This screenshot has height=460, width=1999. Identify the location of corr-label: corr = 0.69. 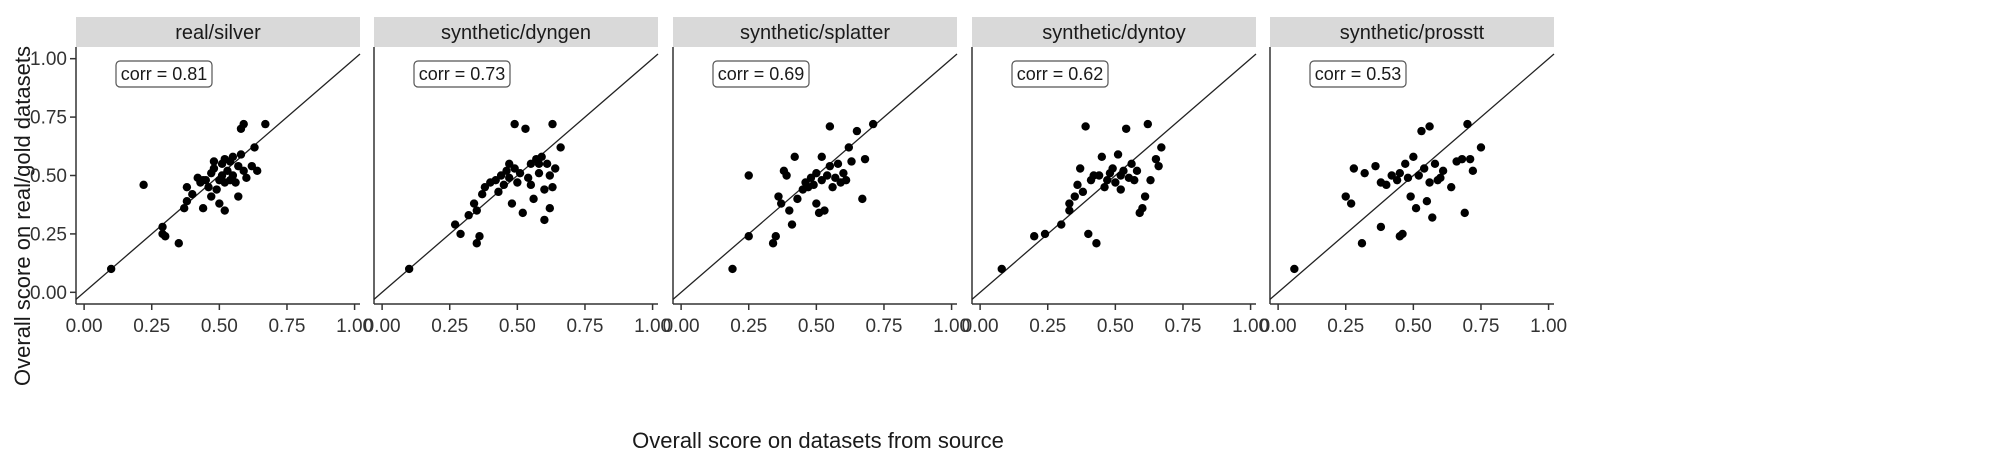
(761, 74).